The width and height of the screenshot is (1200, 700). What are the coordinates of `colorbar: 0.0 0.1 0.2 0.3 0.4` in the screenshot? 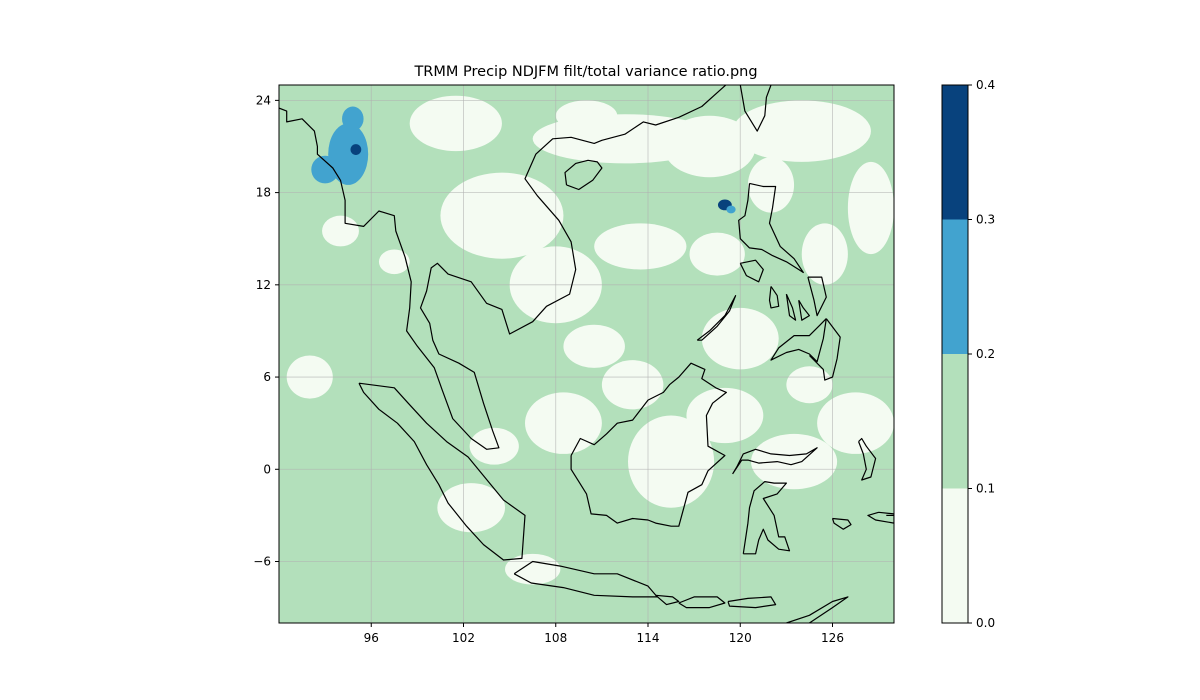 It's located at (968, 354).